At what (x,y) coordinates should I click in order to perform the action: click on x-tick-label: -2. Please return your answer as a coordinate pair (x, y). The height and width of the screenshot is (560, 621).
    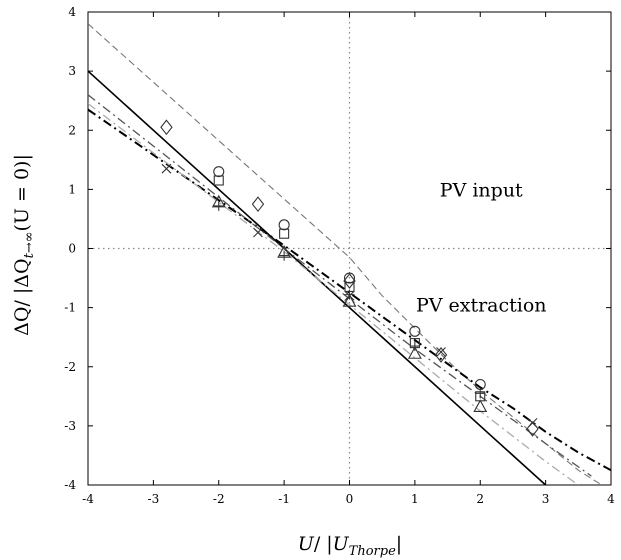
    Looking at the image, I should click on (219, 499).